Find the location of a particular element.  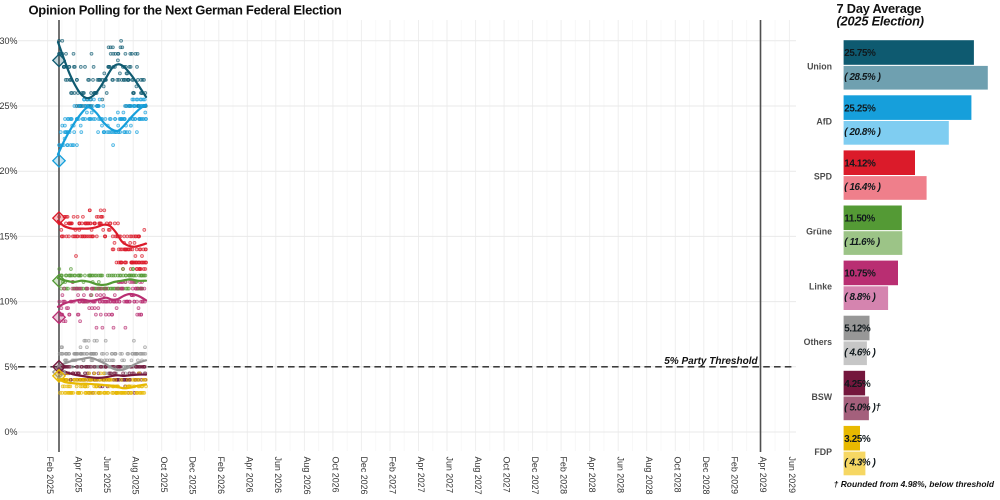

svg-text: Oct 2026 is located at coordinates (335, 475).